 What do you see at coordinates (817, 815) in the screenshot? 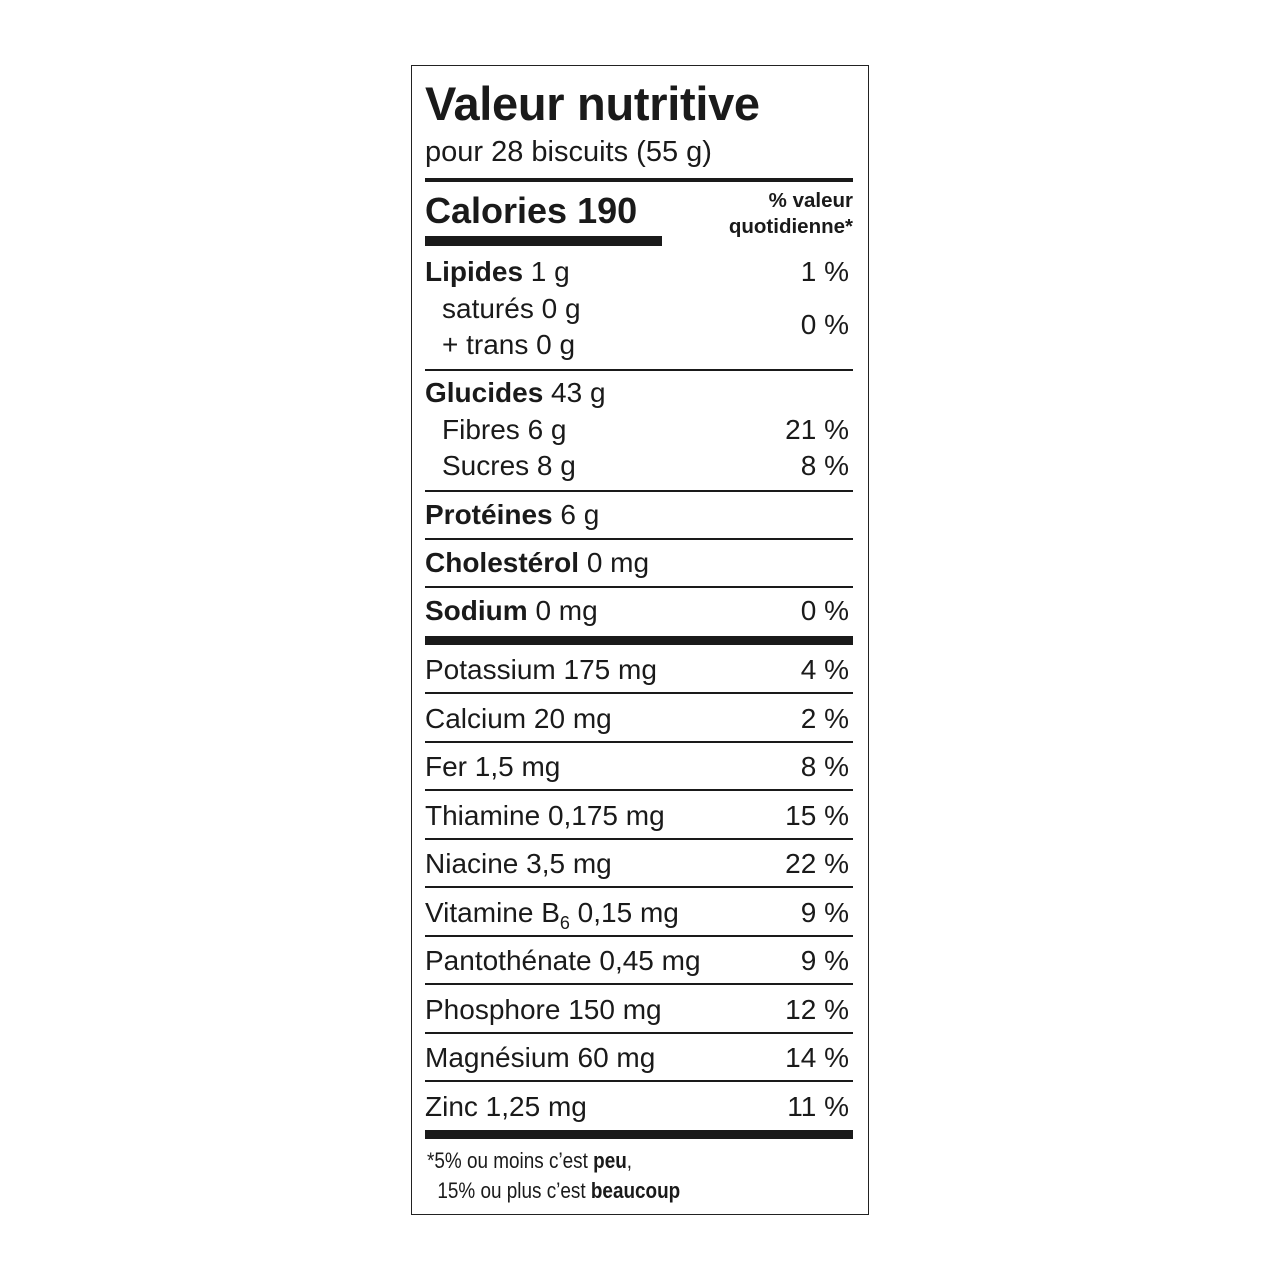
I see `mineral-dv: 15 %` at bounding box center [817, 815].